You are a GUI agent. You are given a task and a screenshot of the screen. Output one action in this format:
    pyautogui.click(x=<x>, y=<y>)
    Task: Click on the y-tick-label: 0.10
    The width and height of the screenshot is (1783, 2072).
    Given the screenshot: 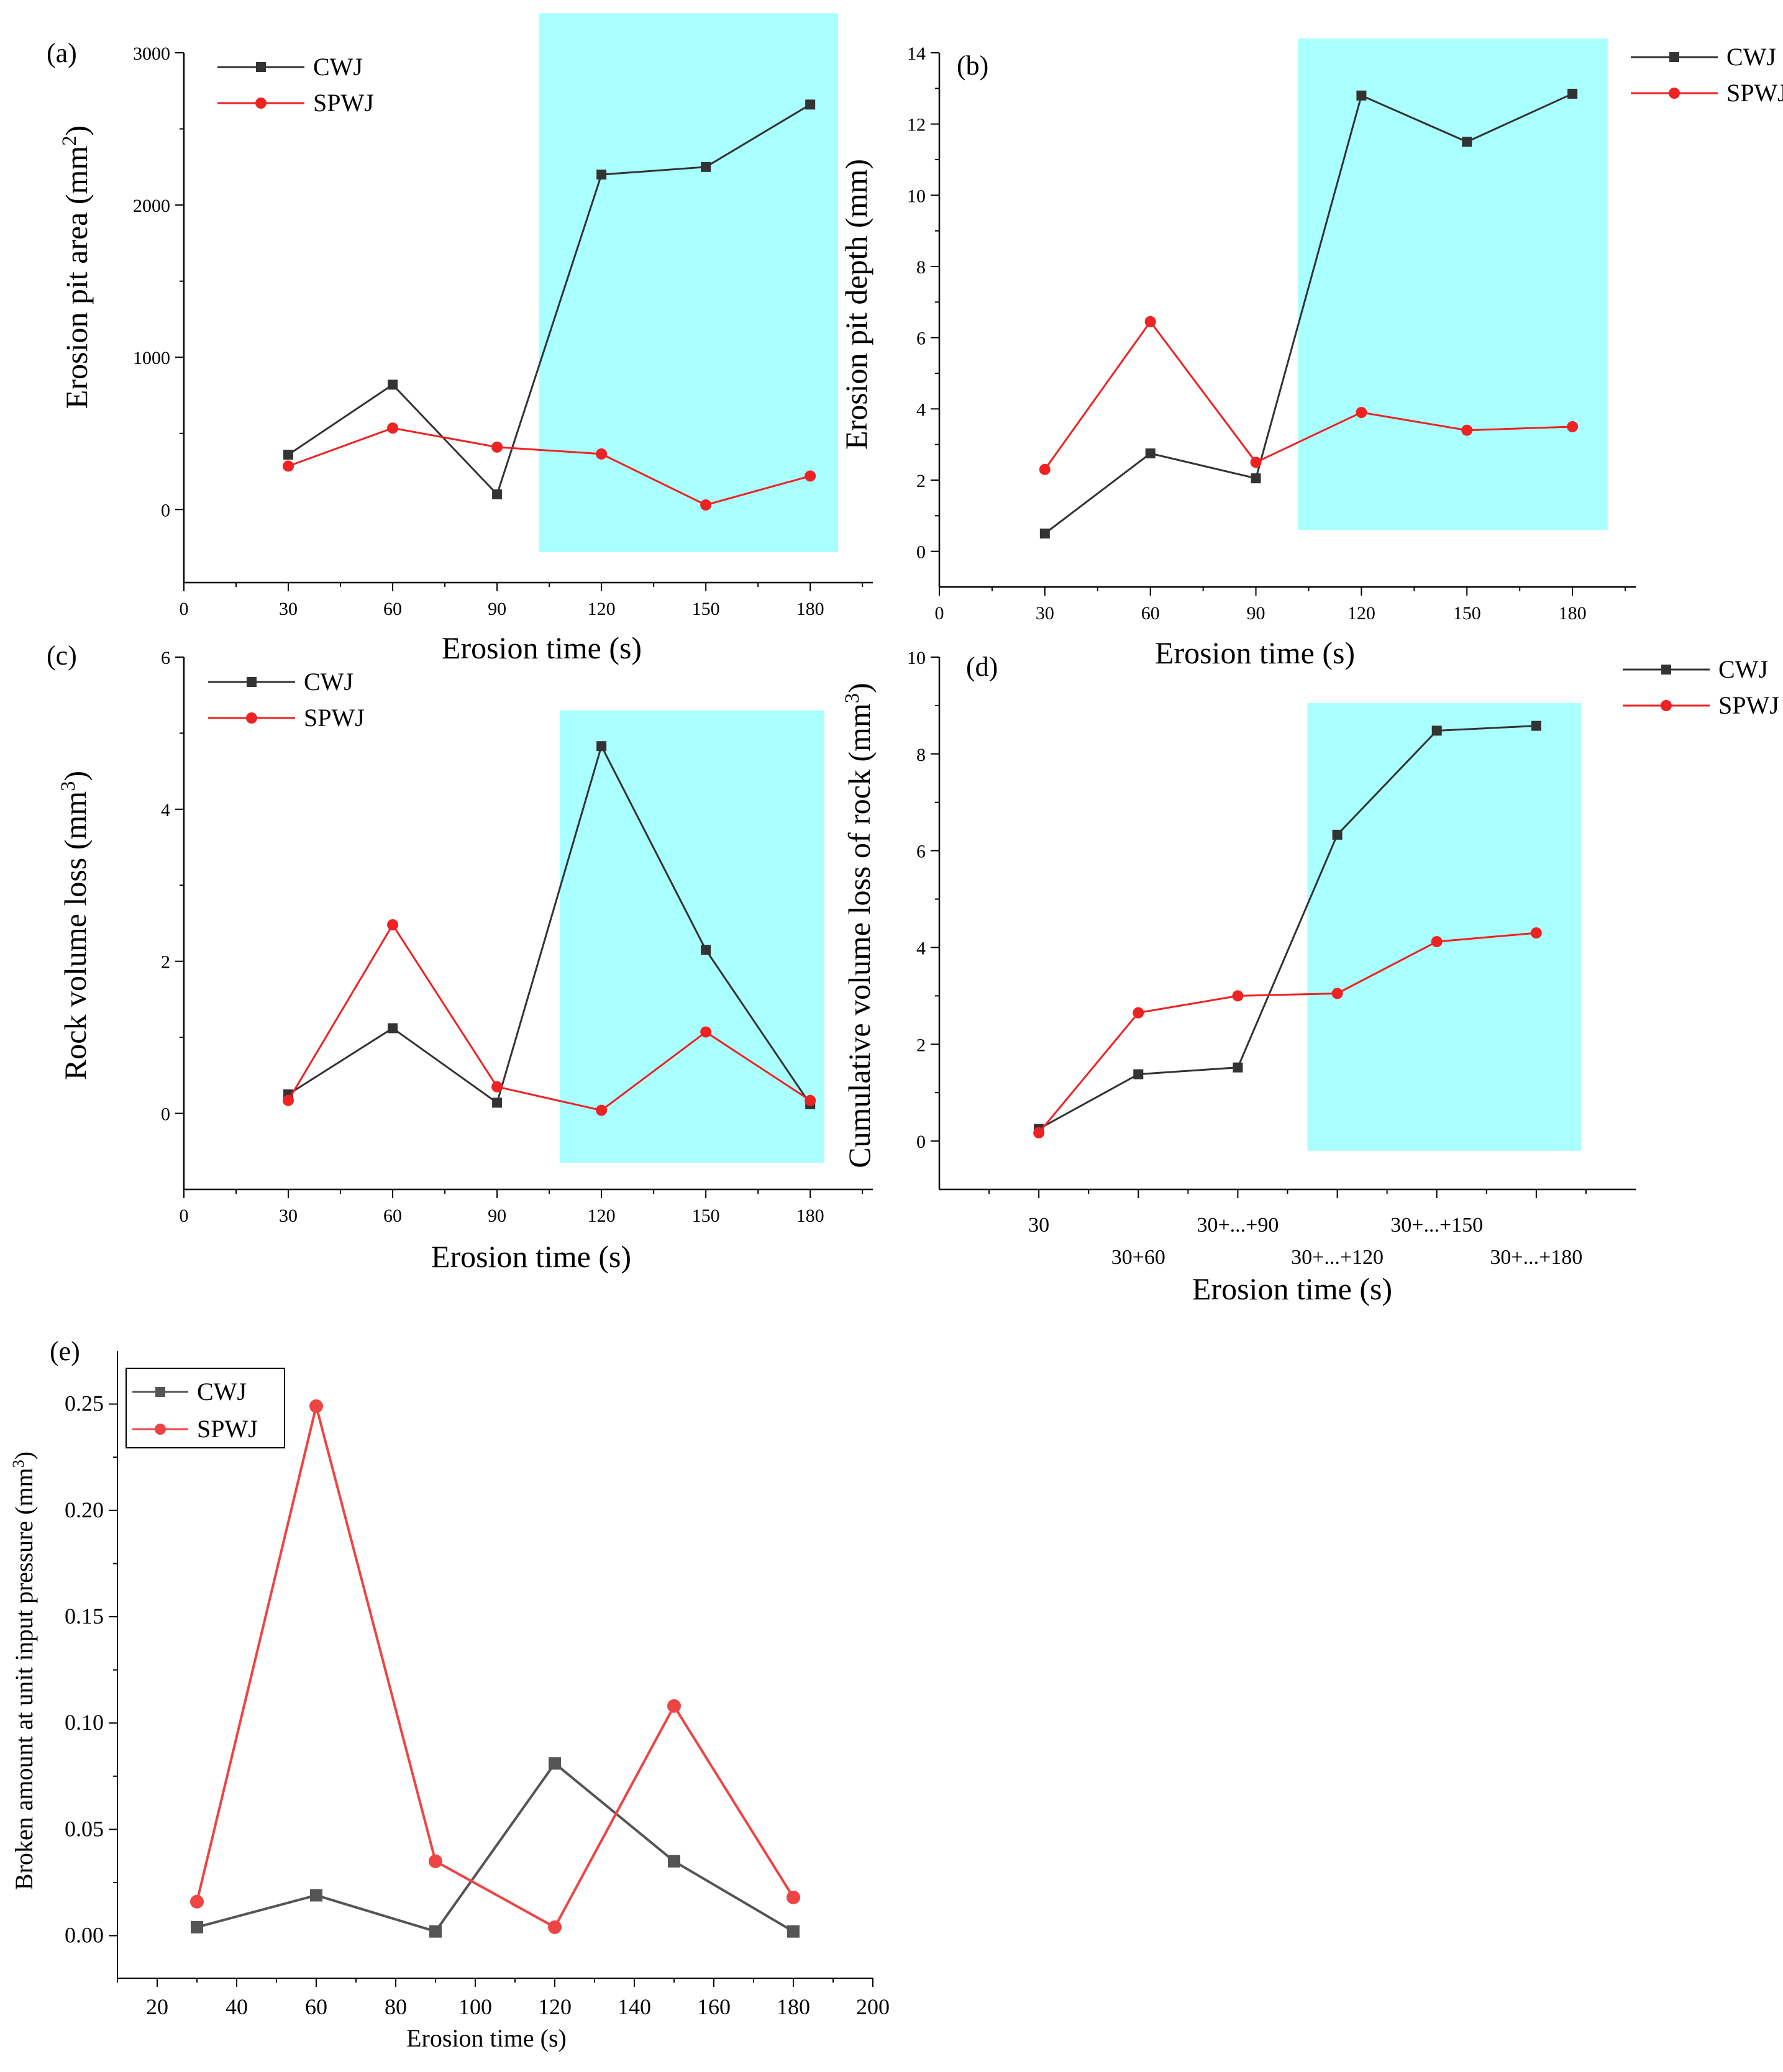 What is the action you would take?
    pyautogui.click(x=84, y=1722)
    